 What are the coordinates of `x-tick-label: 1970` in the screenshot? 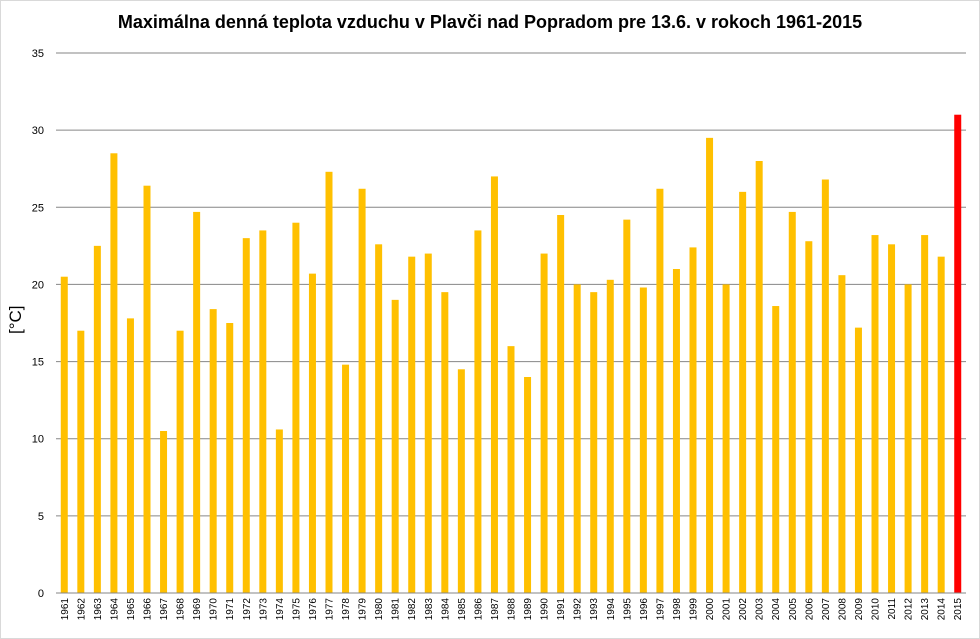 It's located at (214, 609).